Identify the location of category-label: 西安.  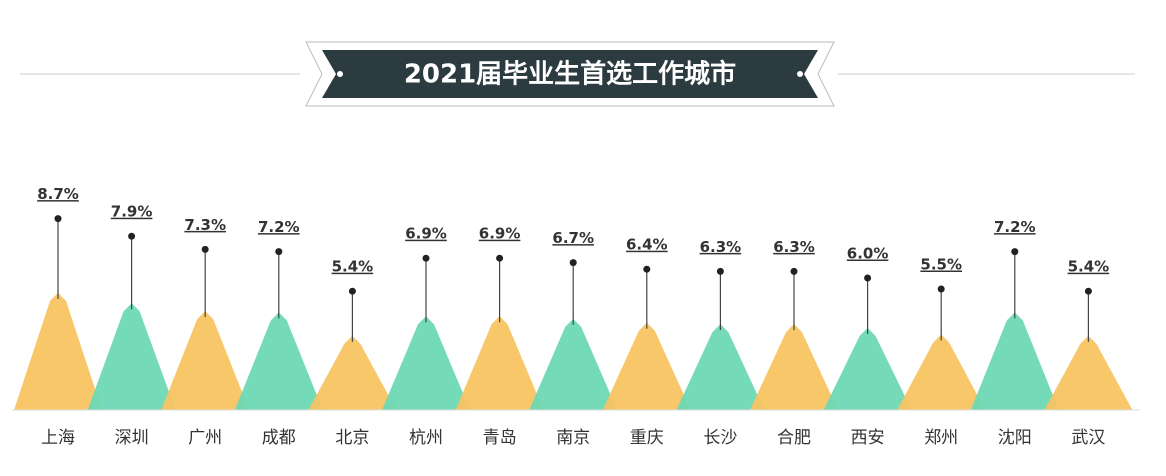
(868, 438).